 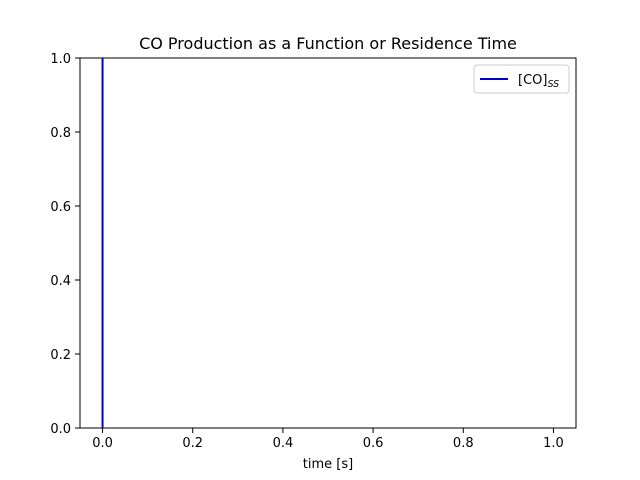 I want to click on y-tick-label: 0.4, so click(x=60, y=281).